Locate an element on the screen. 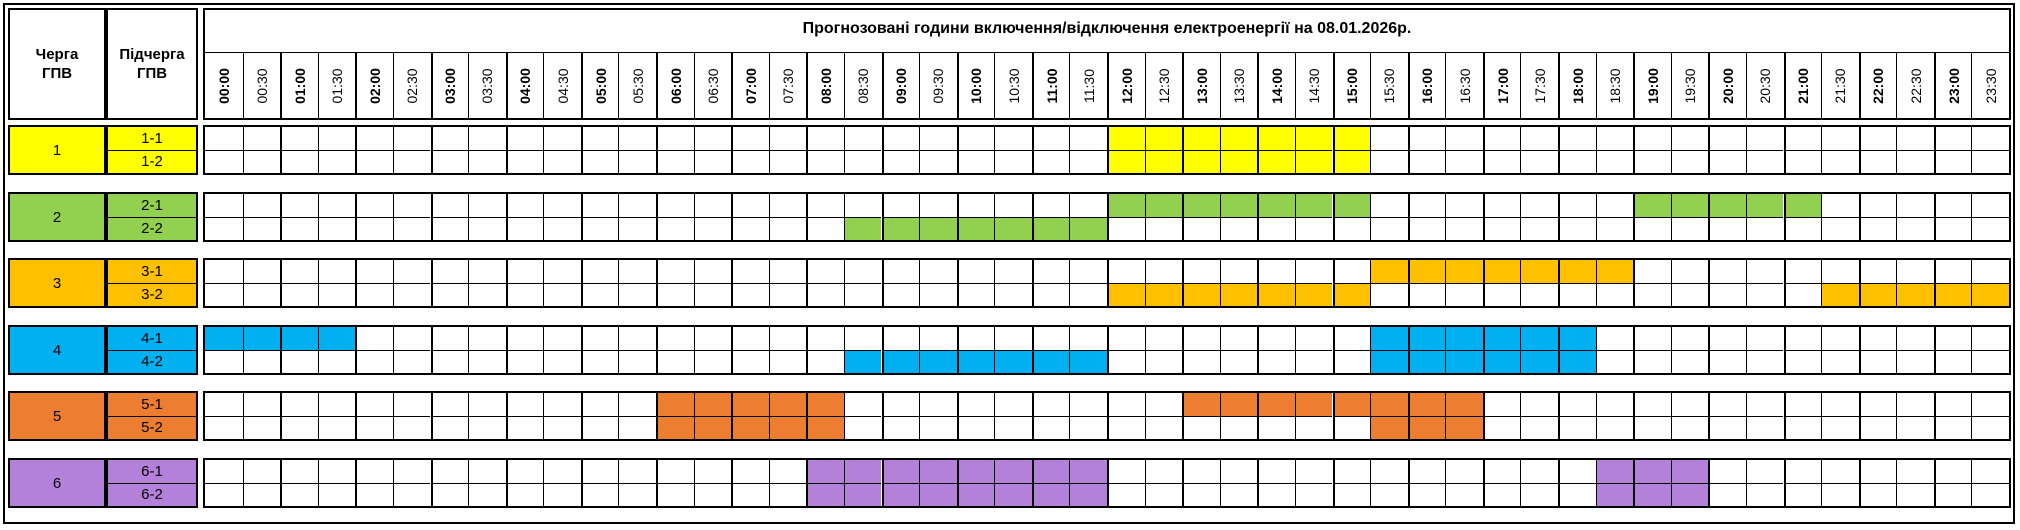 Image resolution: width=2020 pixels, height=530 pixels. group-timeline is located at coordinates (1107, 217).